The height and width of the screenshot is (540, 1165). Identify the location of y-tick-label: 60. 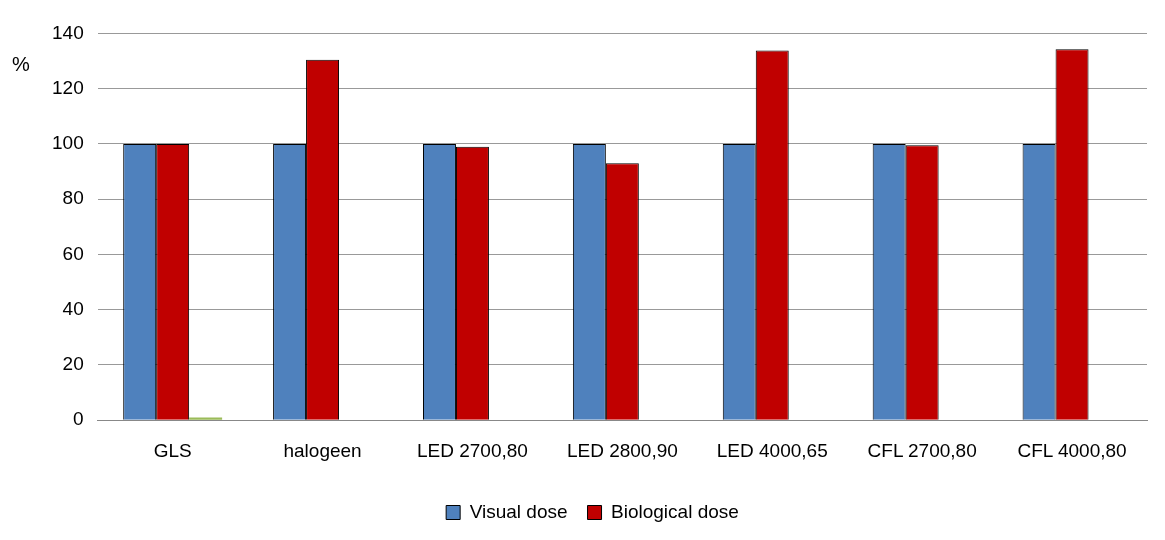
(73, 253).